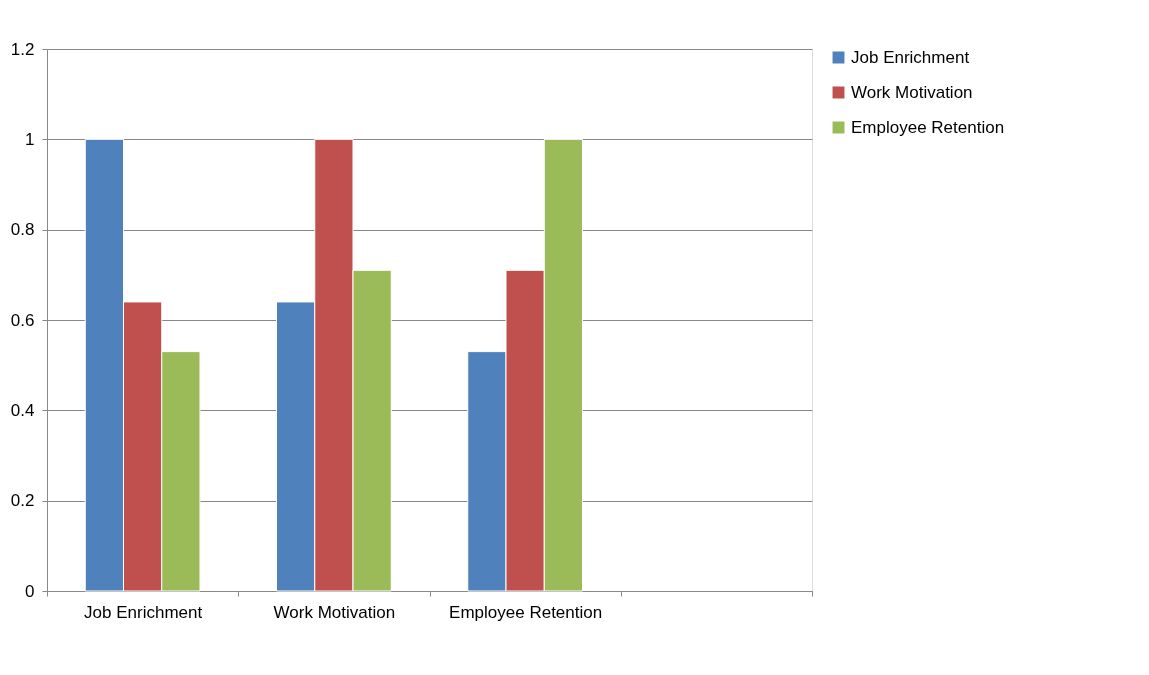 The width and height of the screenshot is (1149, 675). I want to click on y-tick-label: 1, so click(30, 139).